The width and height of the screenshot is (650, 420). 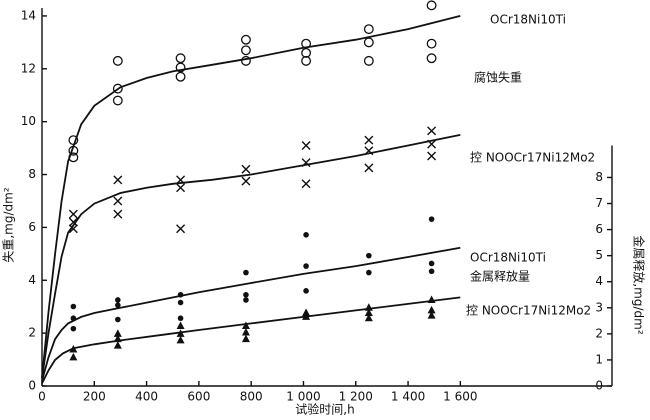 What do you see at coordinates (599, 177) in the screenshot?
I see `y2-tick-label: 8` at bounding box center [599, 177].